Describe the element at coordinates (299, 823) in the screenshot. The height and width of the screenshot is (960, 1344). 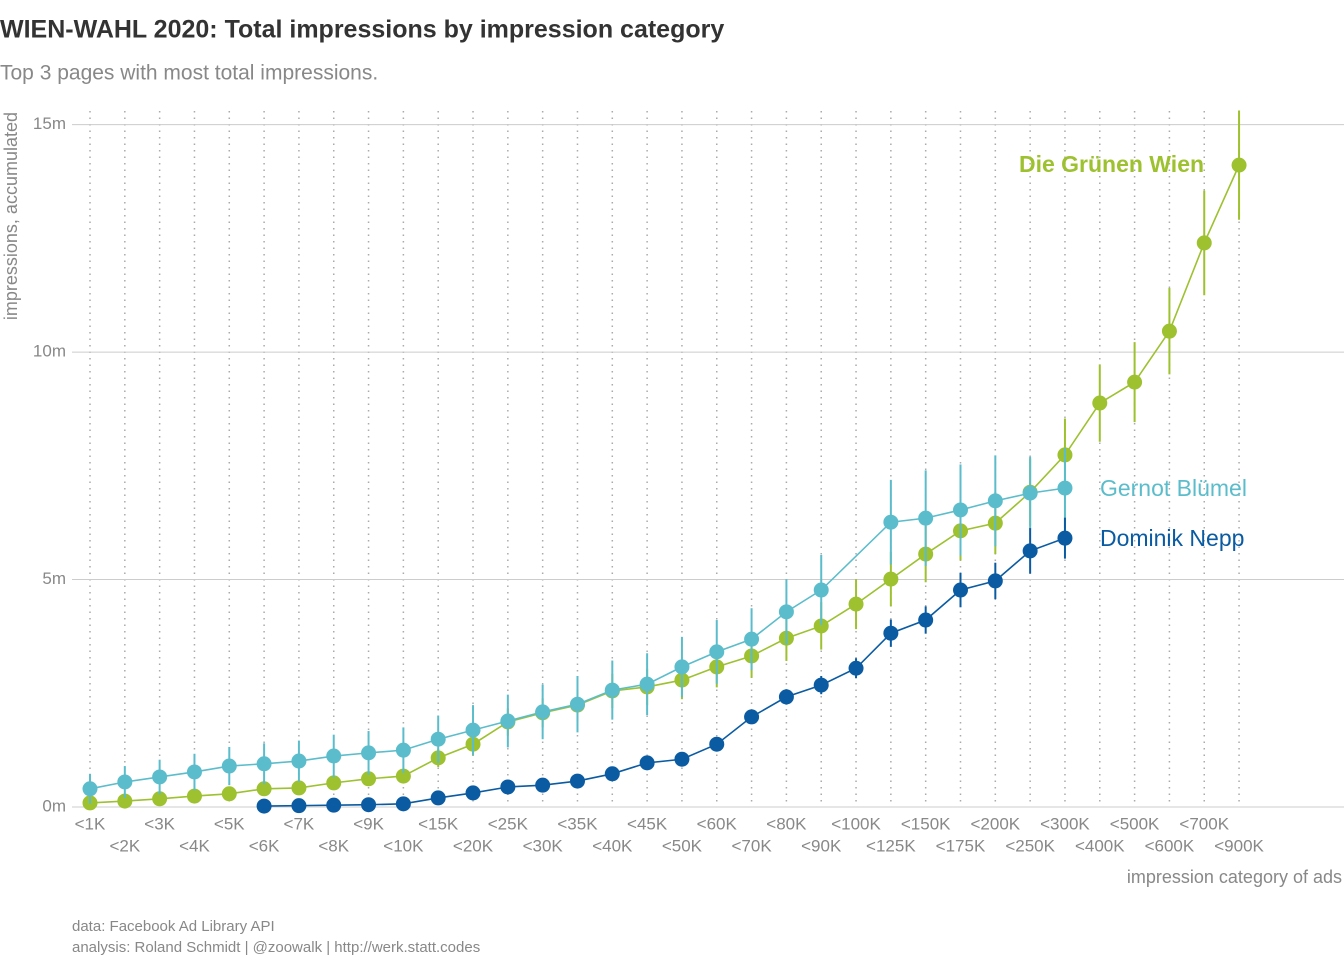
I see `x-tick-label: <7K` at that location.